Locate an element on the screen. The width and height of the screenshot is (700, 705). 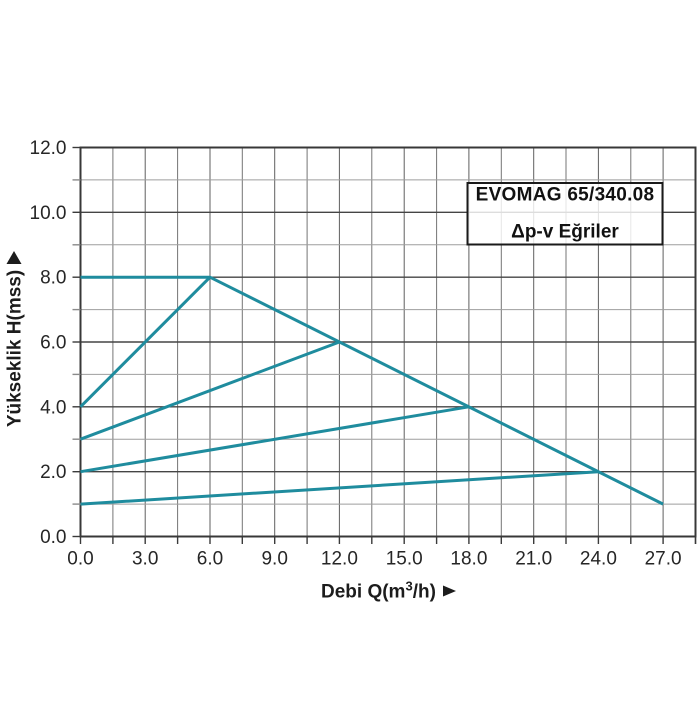
svg-text: 9.0 is located at coordinates (274, 559).